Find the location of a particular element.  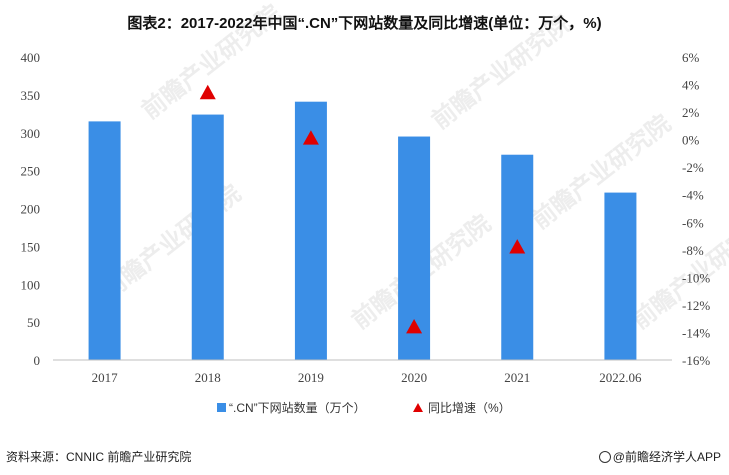

right-axis-tick-label: 4% is located at coordinates (691, 85).